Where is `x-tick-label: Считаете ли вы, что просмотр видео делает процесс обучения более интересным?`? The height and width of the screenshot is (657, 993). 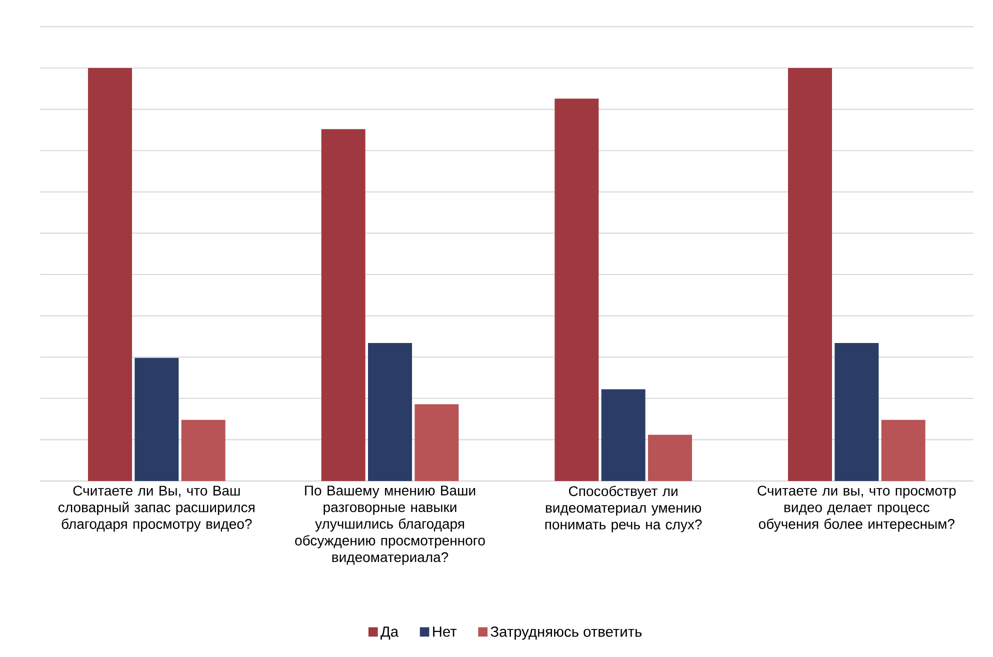 x-tick-label: Считаете ли вы, что просмотр видео делает процесс обучения более интересным? is located at coordinates (857, 509).